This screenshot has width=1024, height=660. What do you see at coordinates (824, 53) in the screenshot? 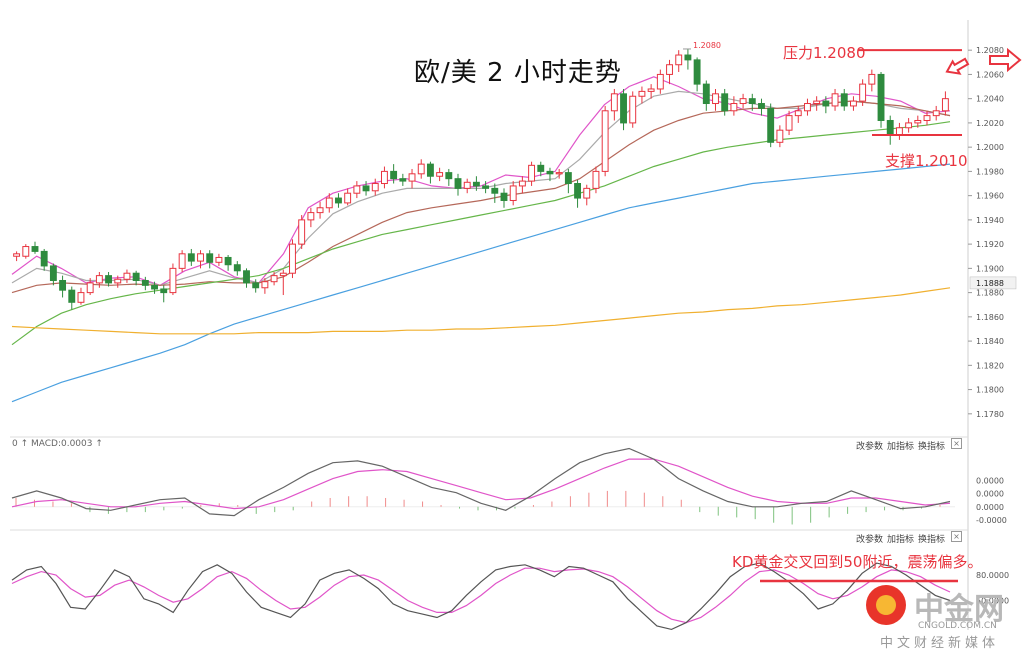
I see `resistance-label: 压力1.2080` at bounding box center [824, 53].